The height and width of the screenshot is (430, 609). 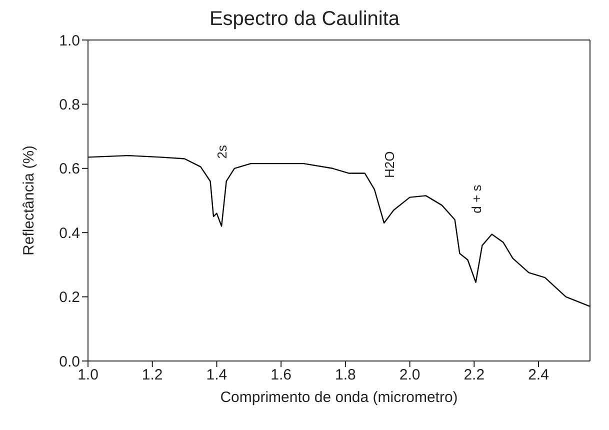 What do you see at coordinates (538, 375) in the screenshot?
I see `x-tick-label: 2.4` at bounding box center [538, 375].